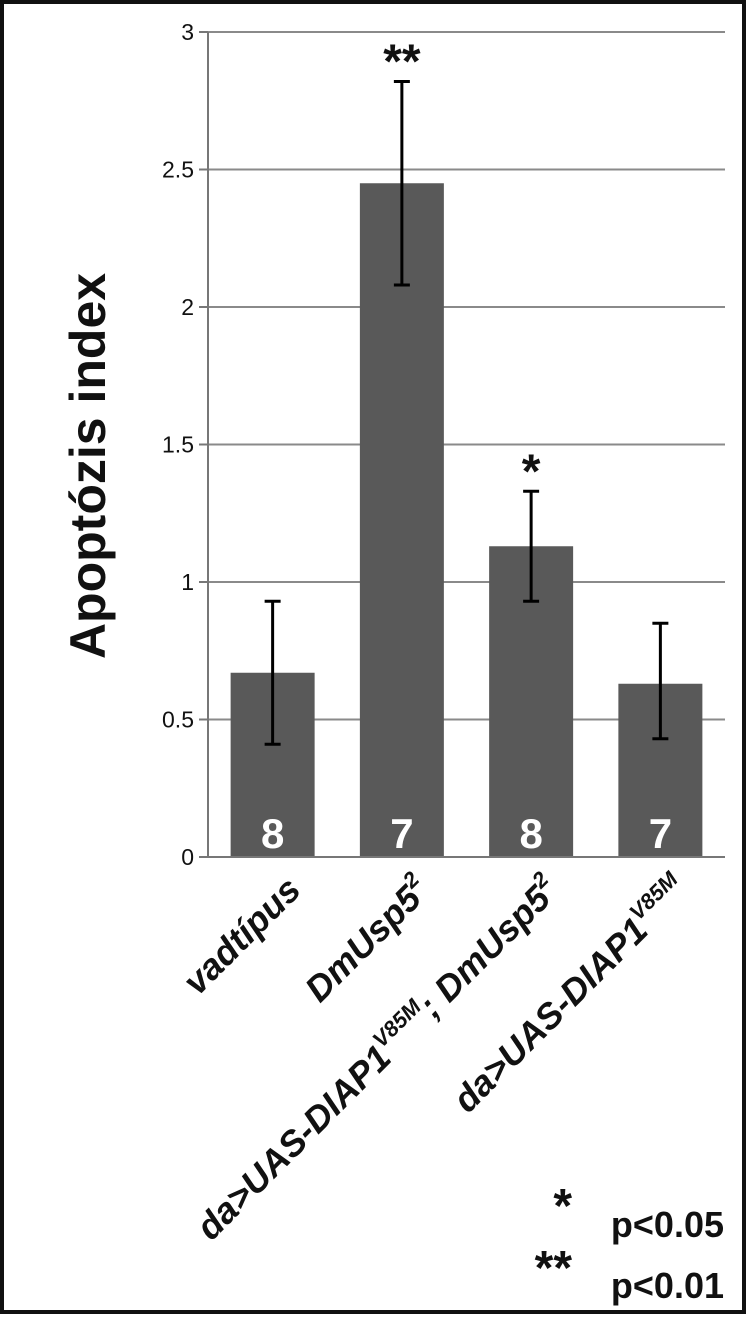  Describe the element at coordinates (402, 62) in the screenshot. I see `significance-marker: **` at that location.